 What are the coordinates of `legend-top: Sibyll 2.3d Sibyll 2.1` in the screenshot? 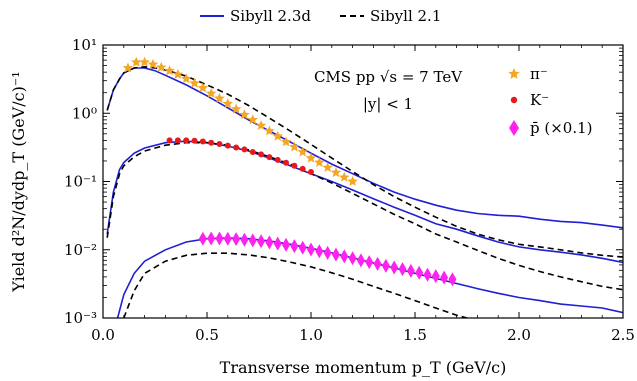 It's located at (320, 16).